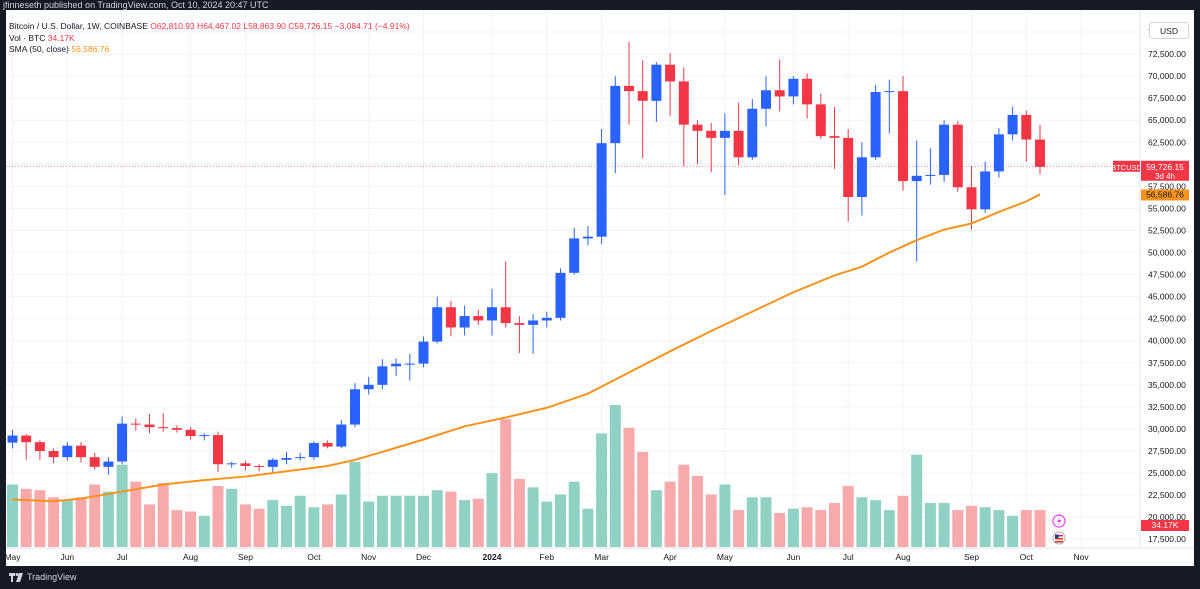 This screenshot has width=1200, height=589. I want to click on legend-sma-label: SMA (50, close), so click(39, 49).